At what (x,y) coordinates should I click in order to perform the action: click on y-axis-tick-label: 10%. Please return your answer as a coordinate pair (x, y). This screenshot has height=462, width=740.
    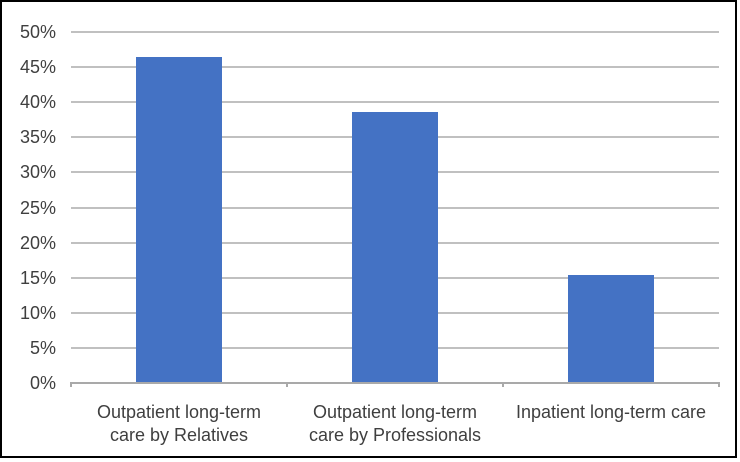
    Looking at the image, I should click on (37, 312).